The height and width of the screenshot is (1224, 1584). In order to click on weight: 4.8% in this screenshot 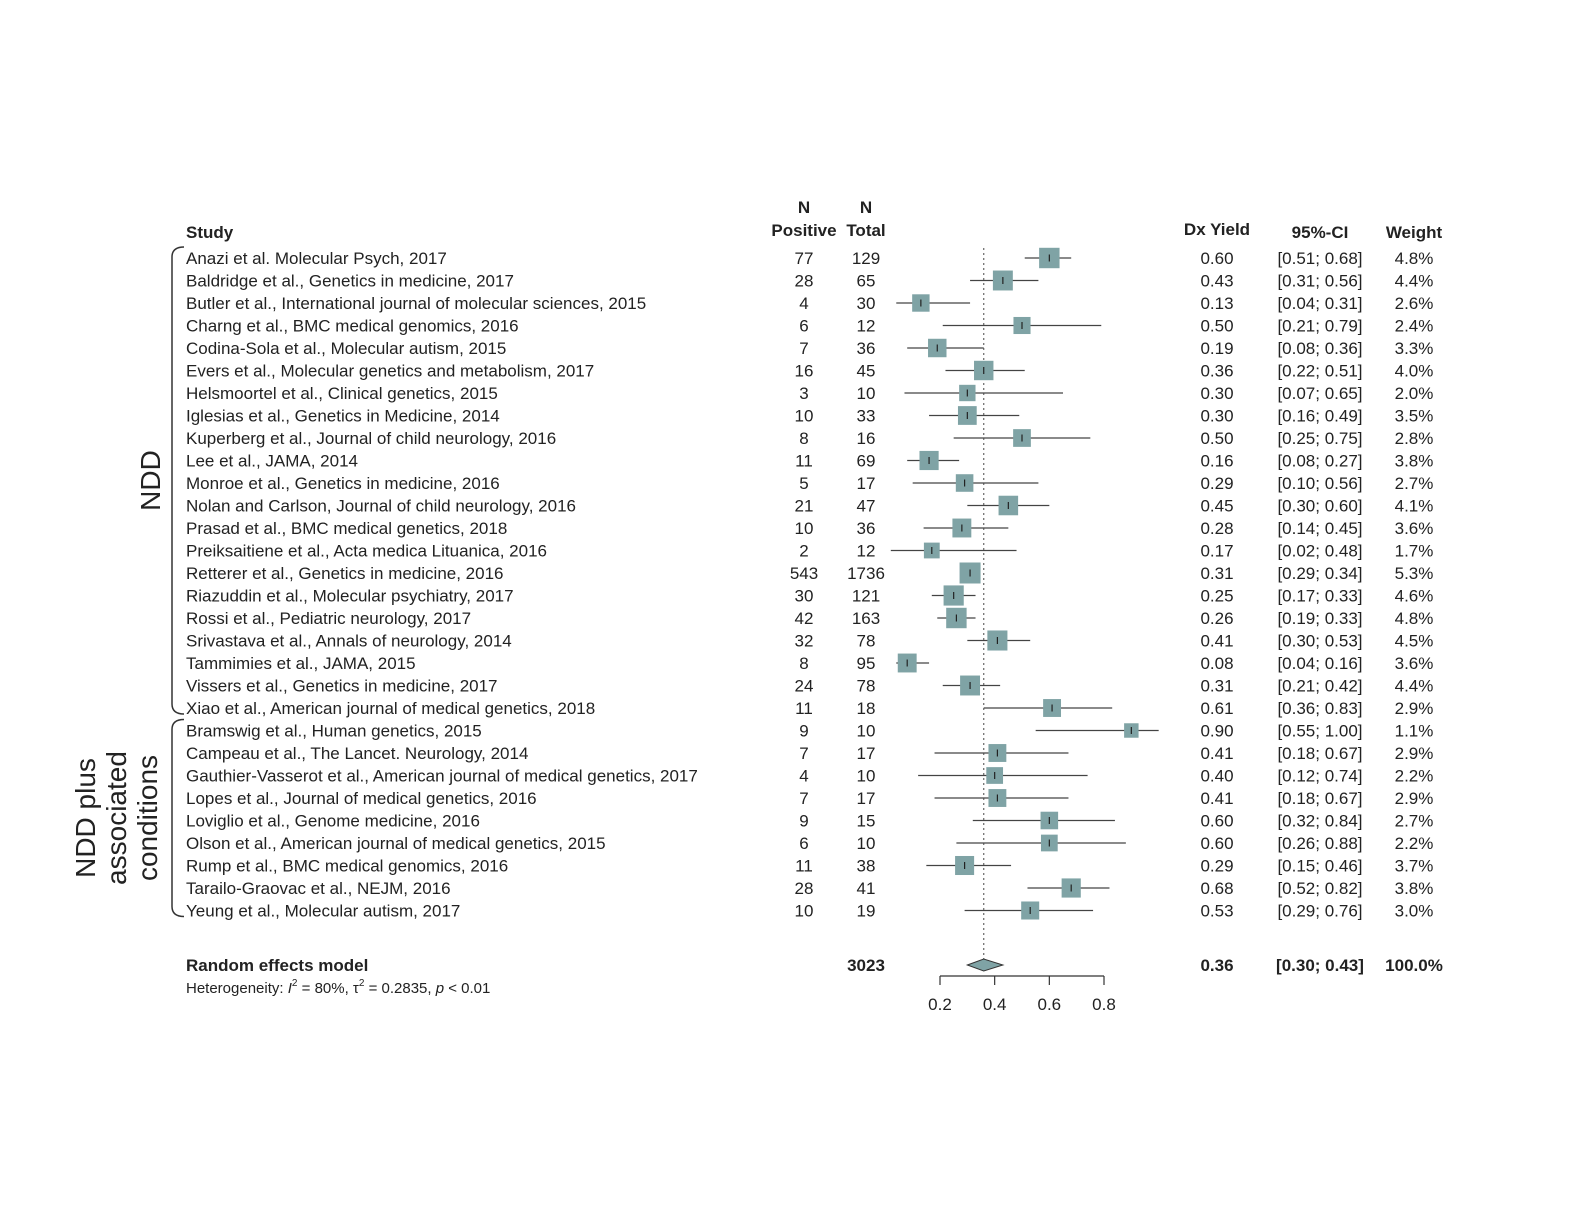, I will do `click(1414, 618)`.